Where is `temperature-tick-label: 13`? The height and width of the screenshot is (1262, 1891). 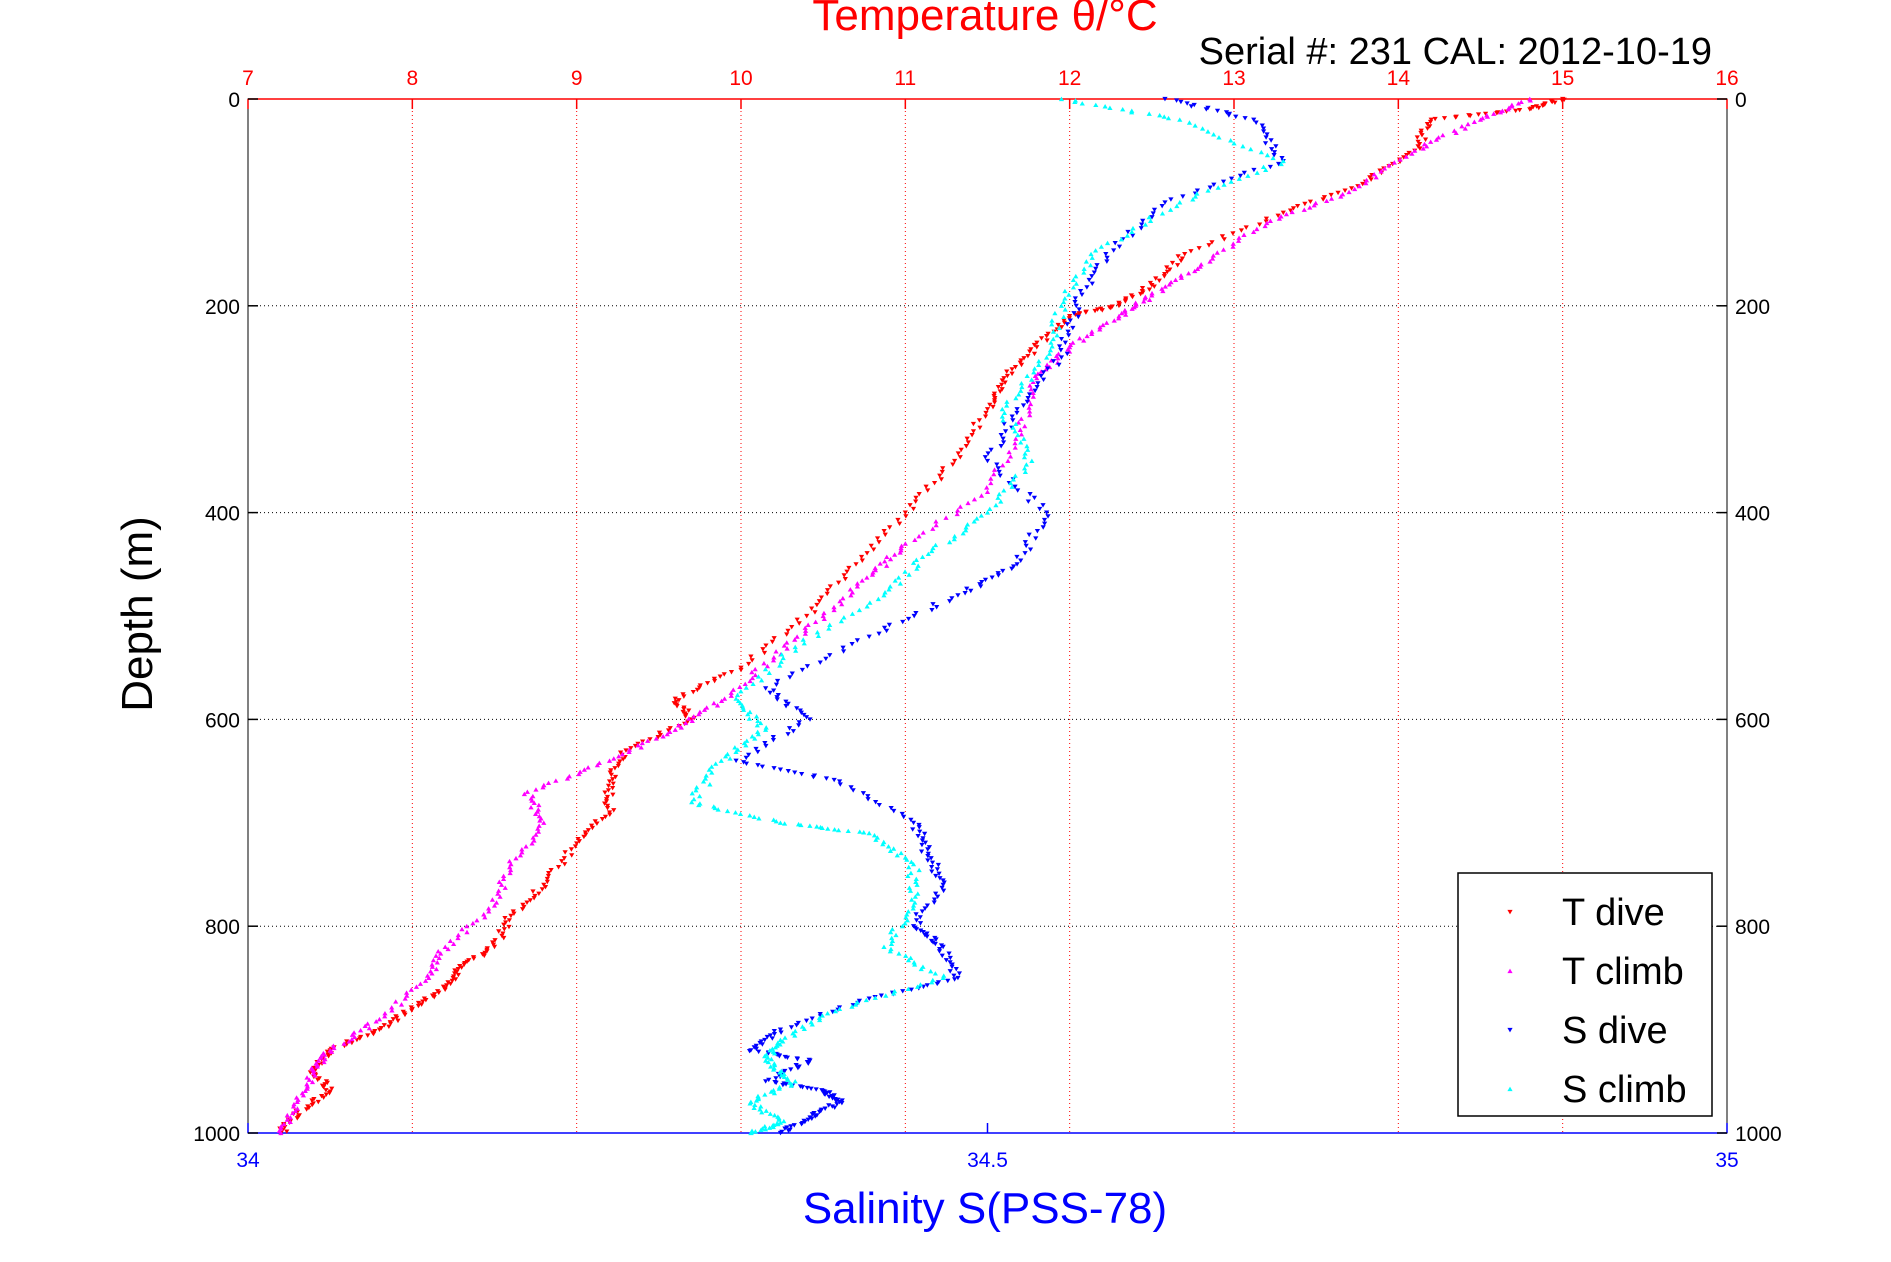 temperature-tick-label: 13 is located at coordinates (1233, 78).